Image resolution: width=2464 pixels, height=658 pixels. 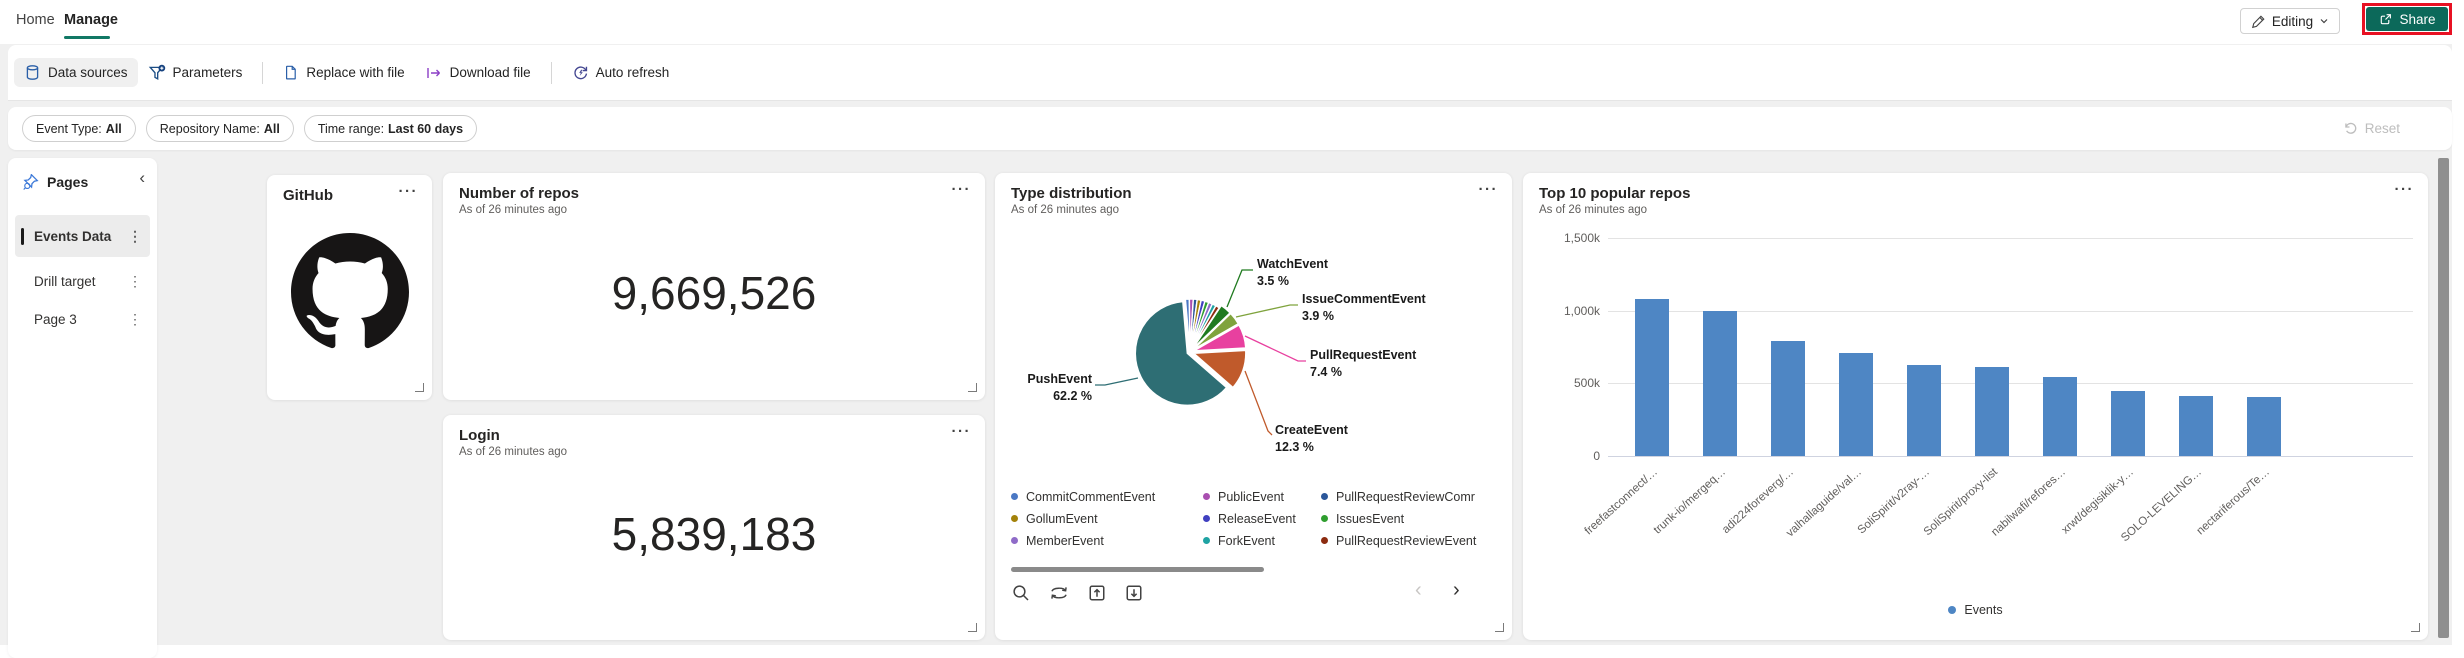 What do you see at coordinates (1410, 496) in the screenshot?
I see `legend-item-PullRequestReviewComr: PullRequestReviewComr` at bounding box center [1410, 496].